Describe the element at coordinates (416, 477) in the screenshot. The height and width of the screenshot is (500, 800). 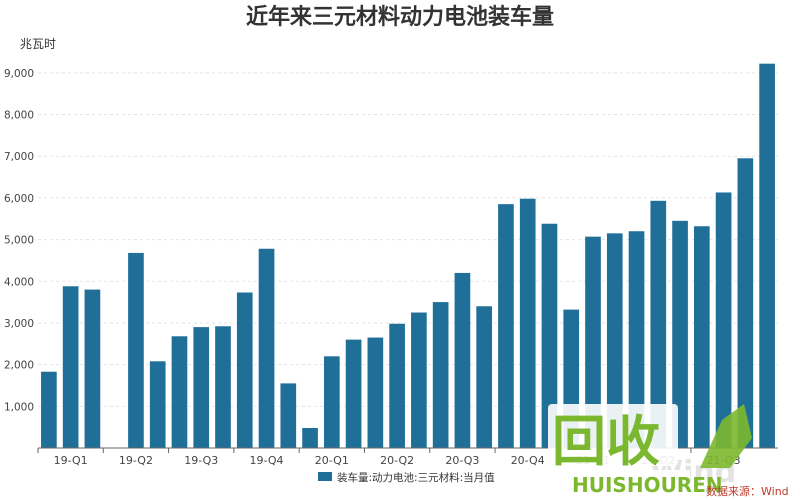
I see `legend-label: 装车量:动力电池:三元材料:当月值` at that location.